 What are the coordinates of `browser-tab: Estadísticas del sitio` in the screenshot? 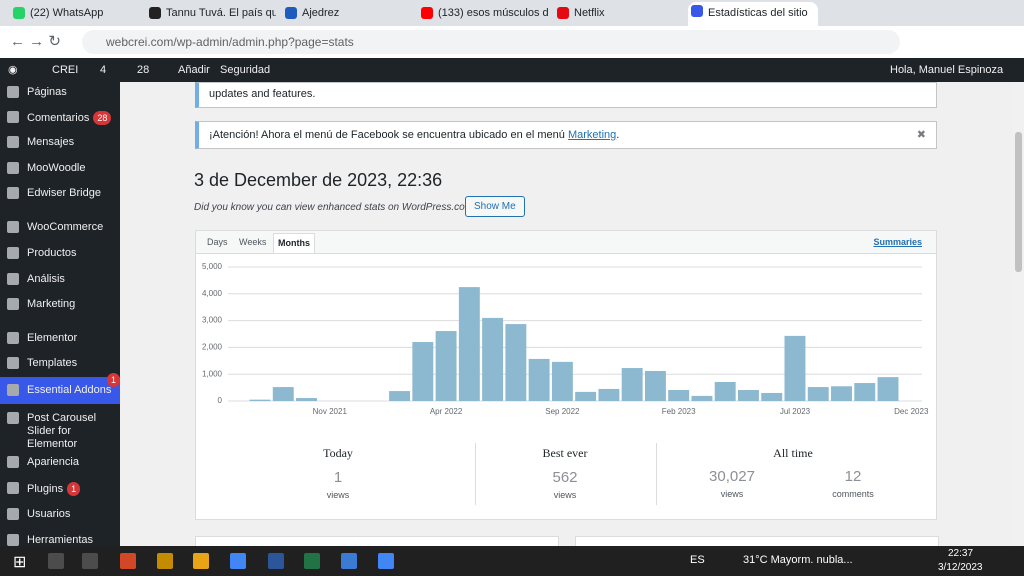 It's located at (753, 14).